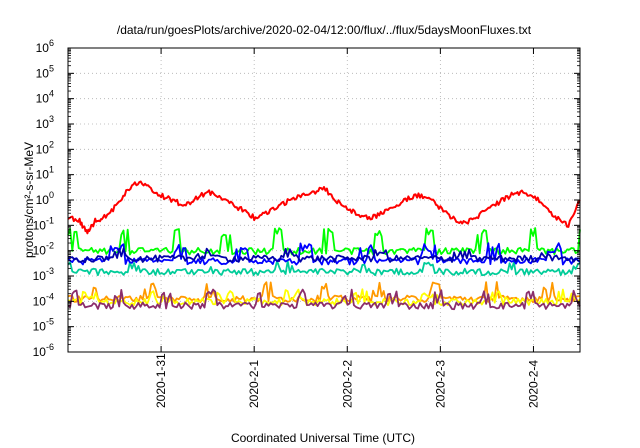 The height and width of the screenshot is (448, 640). Describe the element at coordinates (43, 325) in the screenshot. I see `y-tick-label: 10⁻⁵` at that location.